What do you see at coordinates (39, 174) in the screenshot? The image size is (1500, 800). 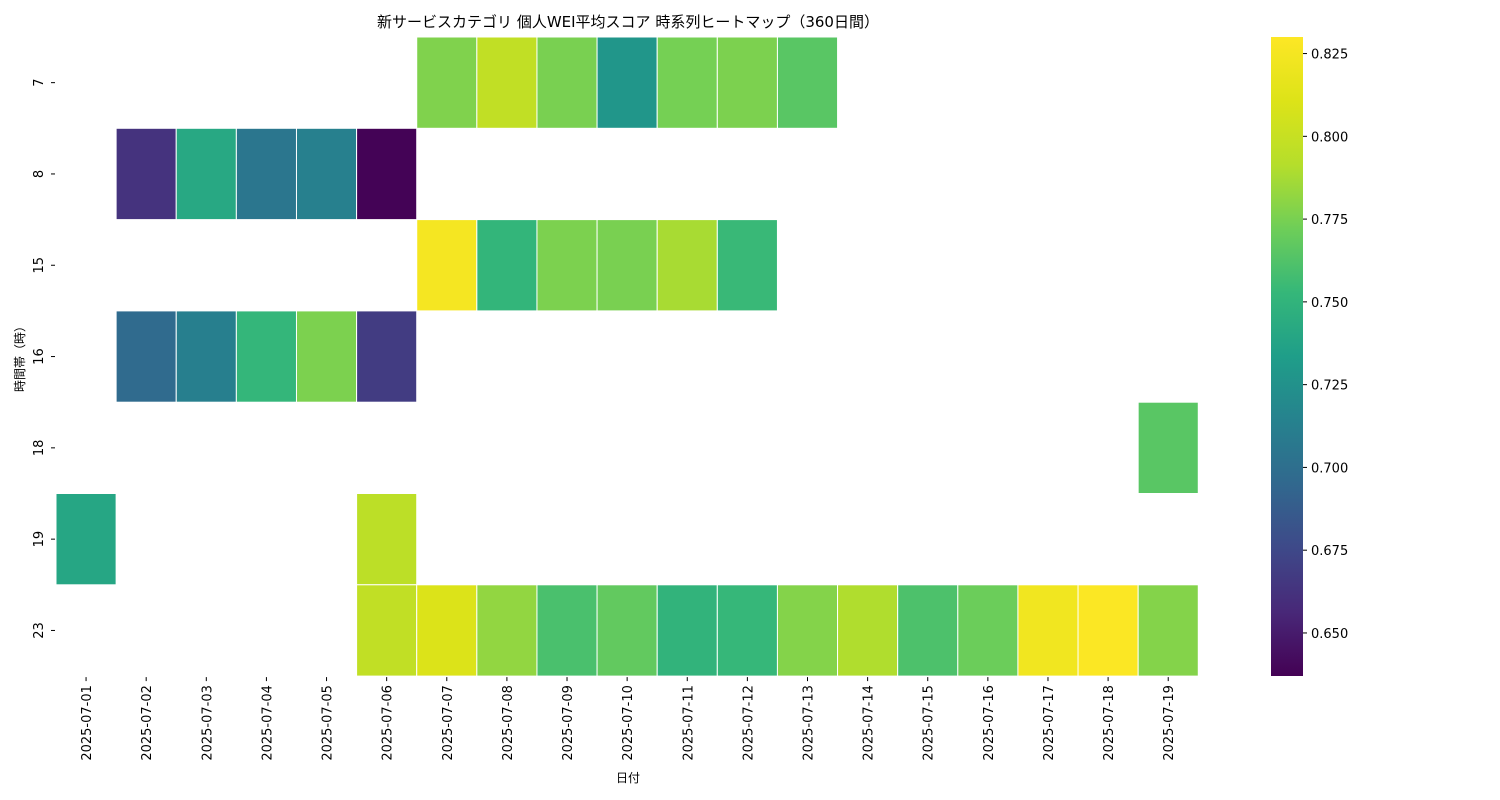 I see `y-tick-label: 8` at bounding box center [39, 174].